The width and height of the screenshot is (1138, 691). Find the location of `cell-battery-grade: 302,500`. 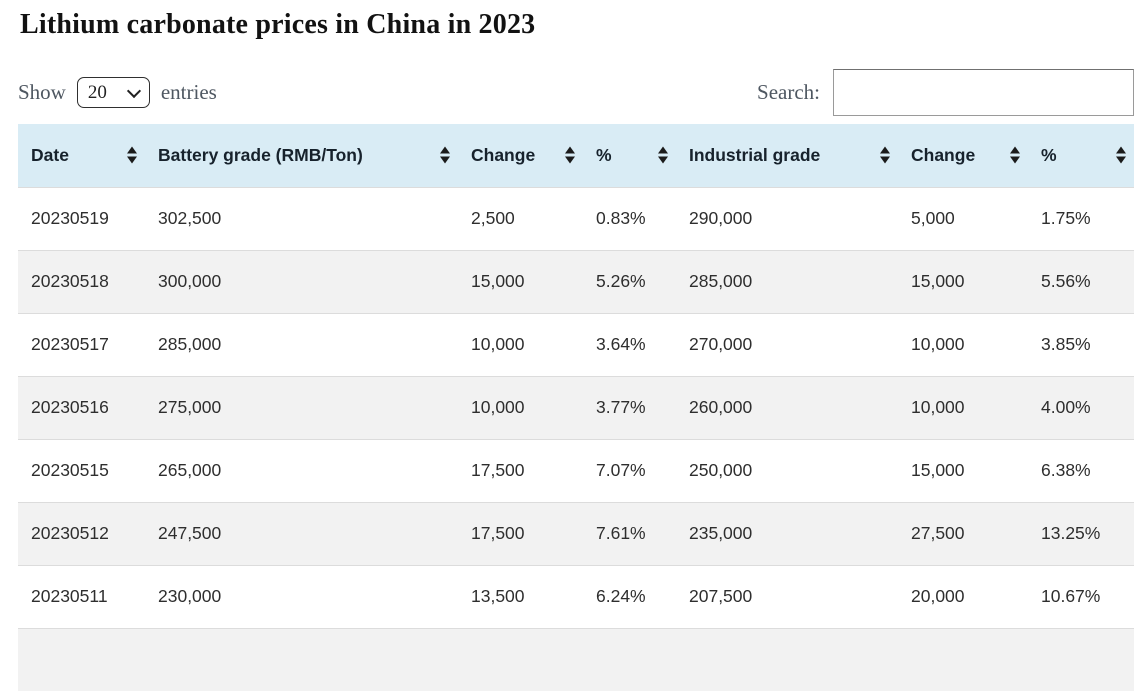

cell-battery-grade: 302,500 is located at coordinates (301, 218).